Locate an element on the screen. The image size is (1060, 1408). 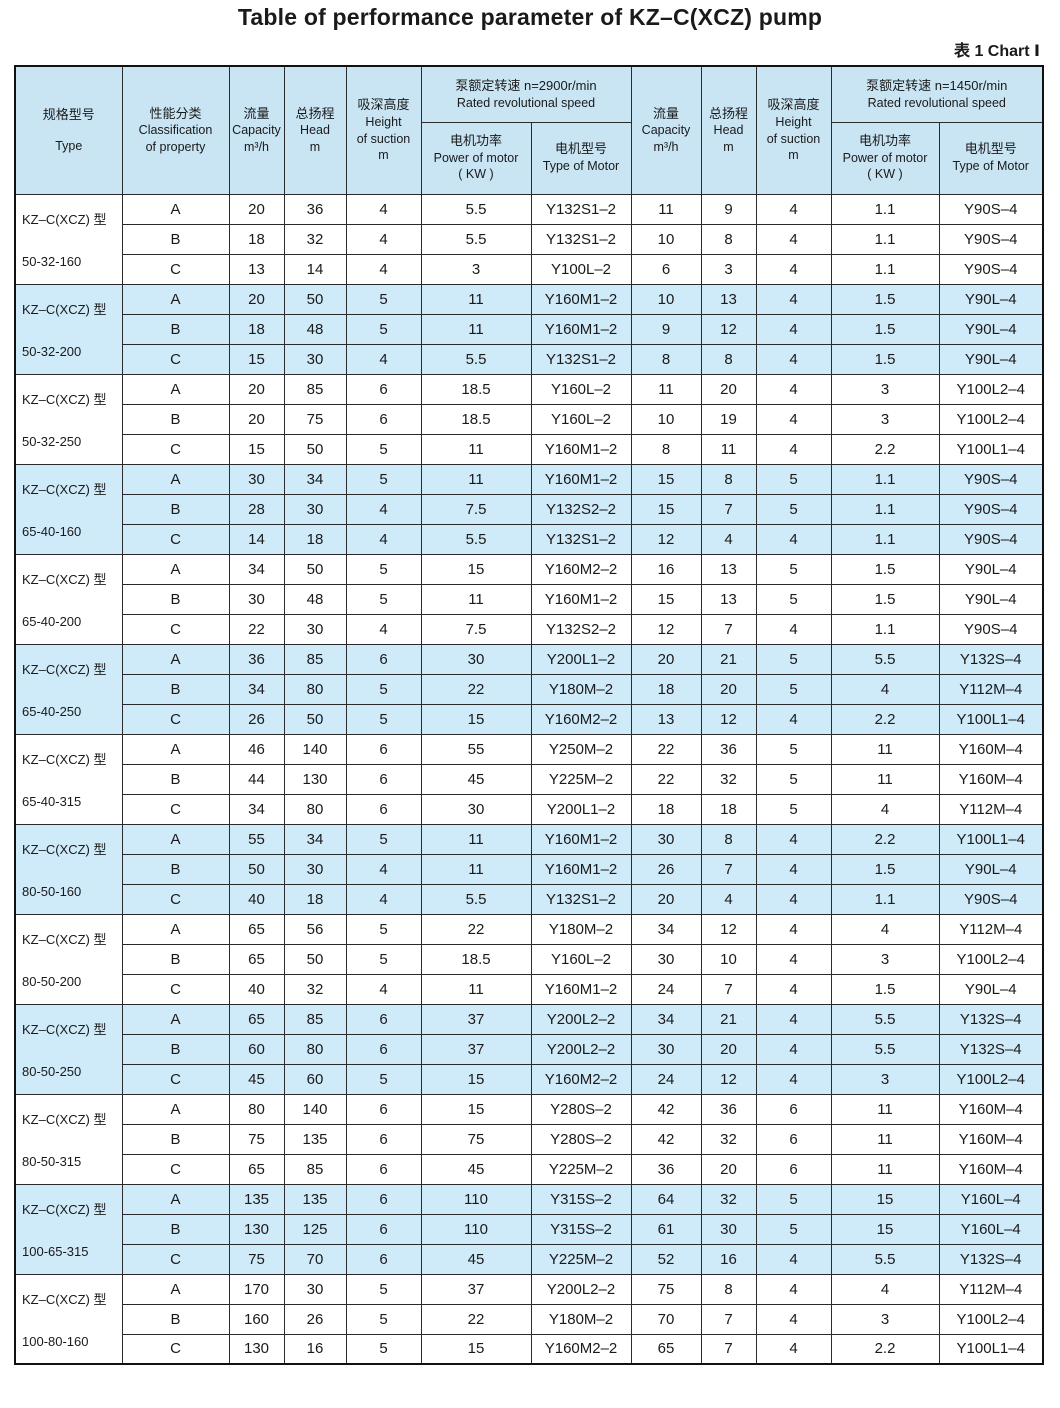
capacity-1450-cell: 13 is located at coordinates (666, 719).